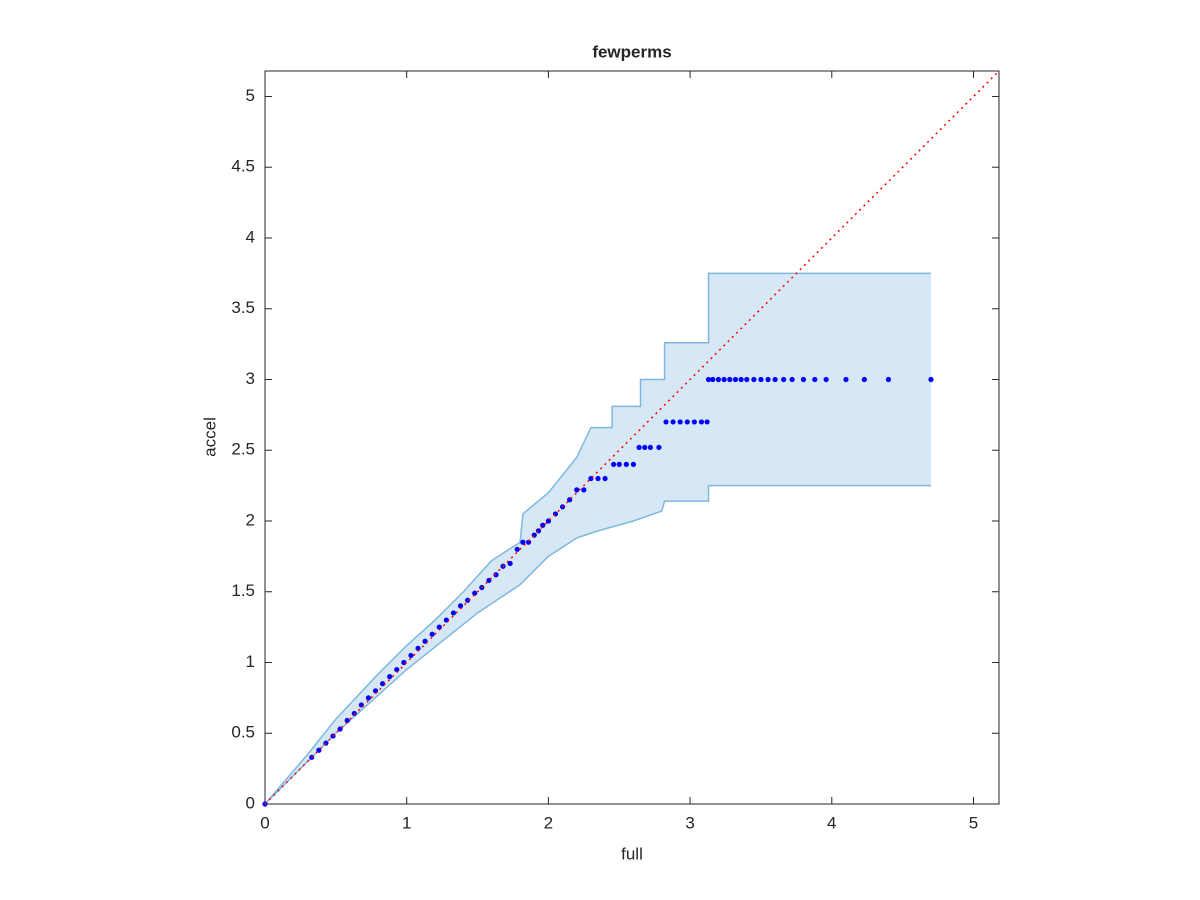  I want to click on x-tick-label: 3, so click(689, 822).